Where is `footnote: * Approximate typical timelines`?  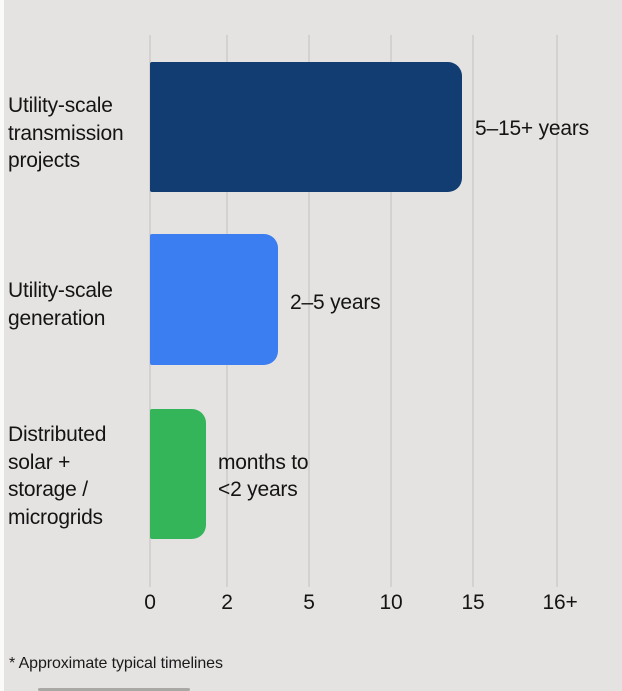 footnote: * Approximate typical timelines is located at coordinates (116, 663).